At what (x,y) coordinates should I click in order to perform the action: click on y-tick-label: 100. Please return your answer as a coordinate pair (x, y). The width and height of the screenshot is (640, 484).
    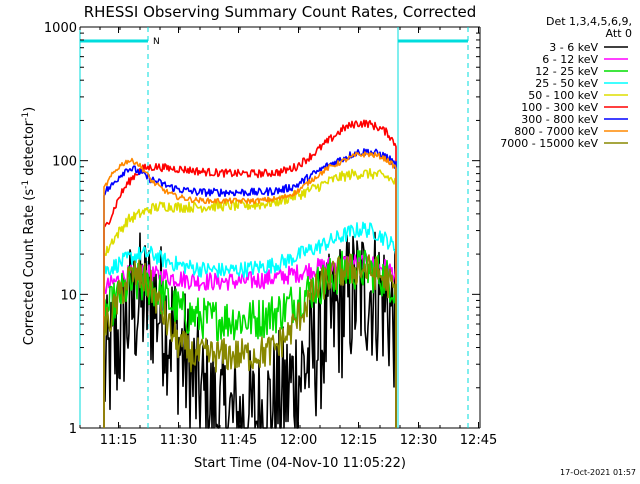
    Looking at the image, I should click on (64, 162).